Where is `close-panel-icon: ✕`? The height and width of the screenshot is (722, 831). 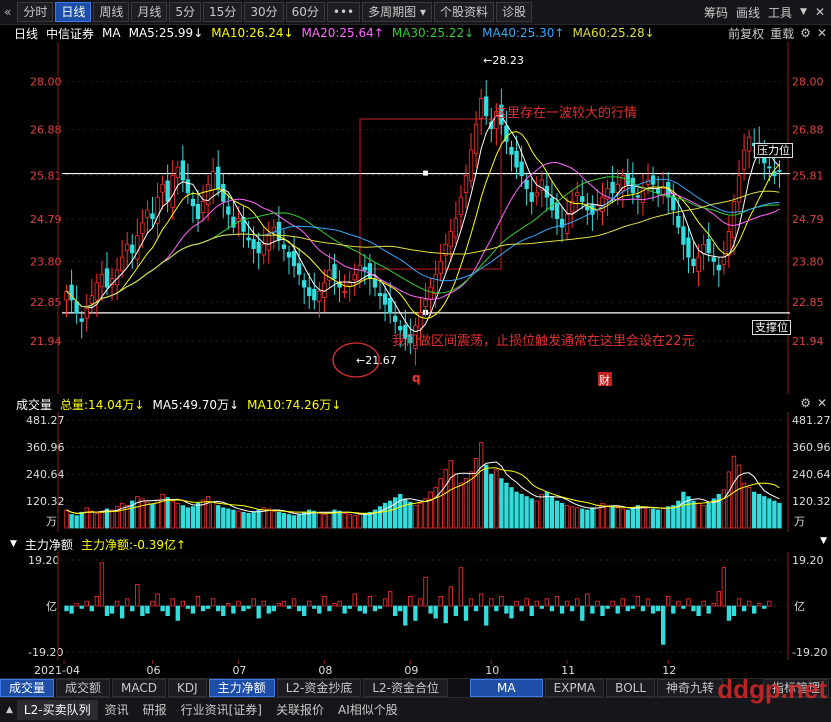 close-panel-icon: ✕ is located at coordinates (821, 33).